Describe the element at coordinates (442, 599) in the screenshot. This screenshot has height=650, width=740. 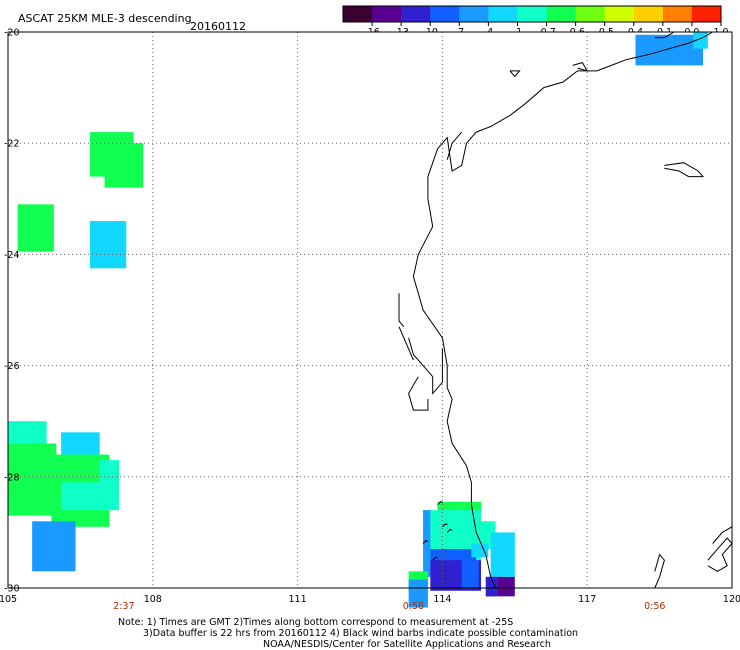
I see `longitude-label: 114` at that location.